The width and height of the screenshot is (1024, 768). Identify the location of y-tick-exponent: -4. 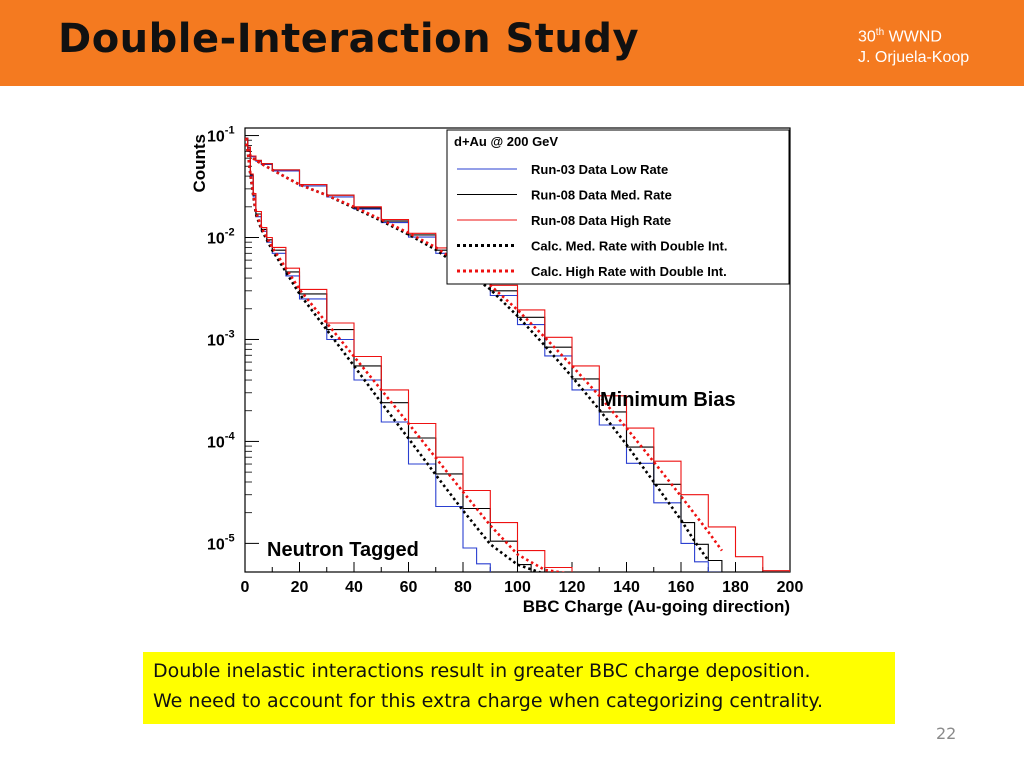
(230, 436).